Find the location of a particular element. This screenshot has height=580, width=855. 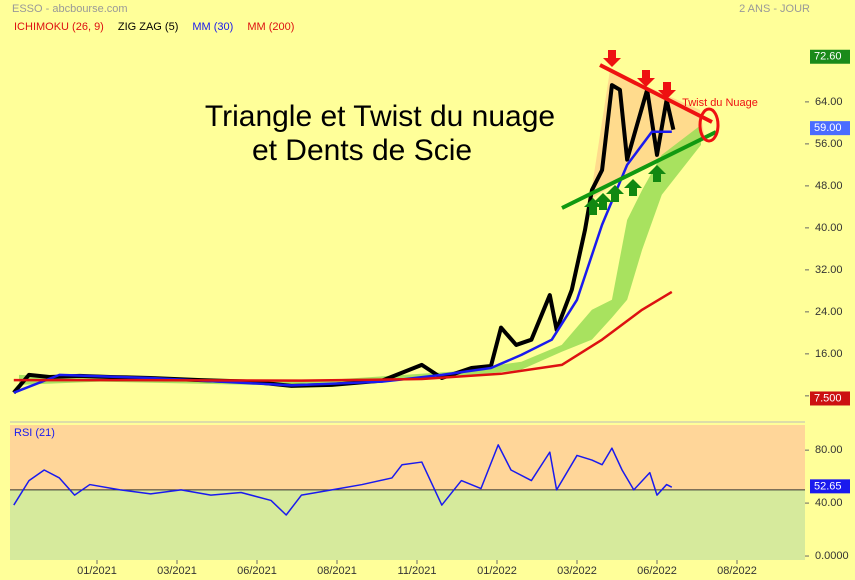

x-tick-label: 08/2021 is located at coordinates (337, 571).